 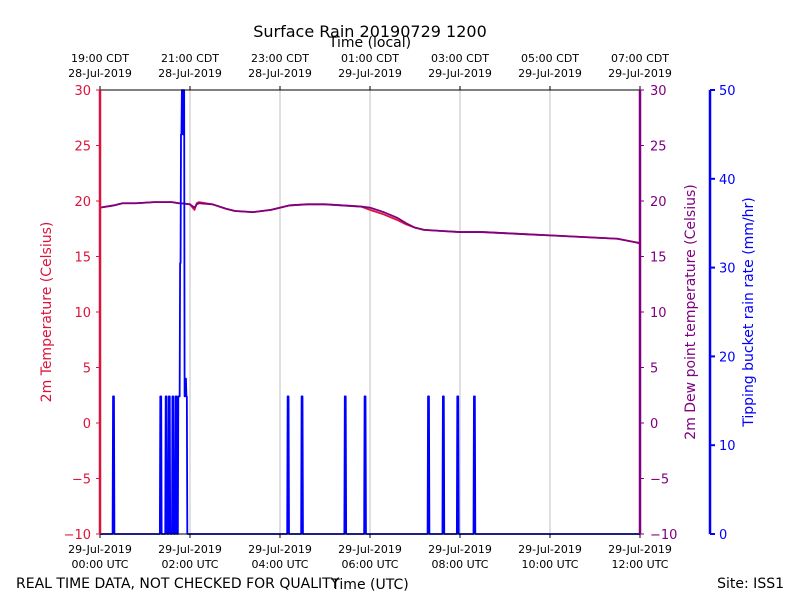 What do you see at coordinates (727, 180) in the screenshot?
I see `right-axis-2-tick-label: 40` at bounding box center [727, 180].